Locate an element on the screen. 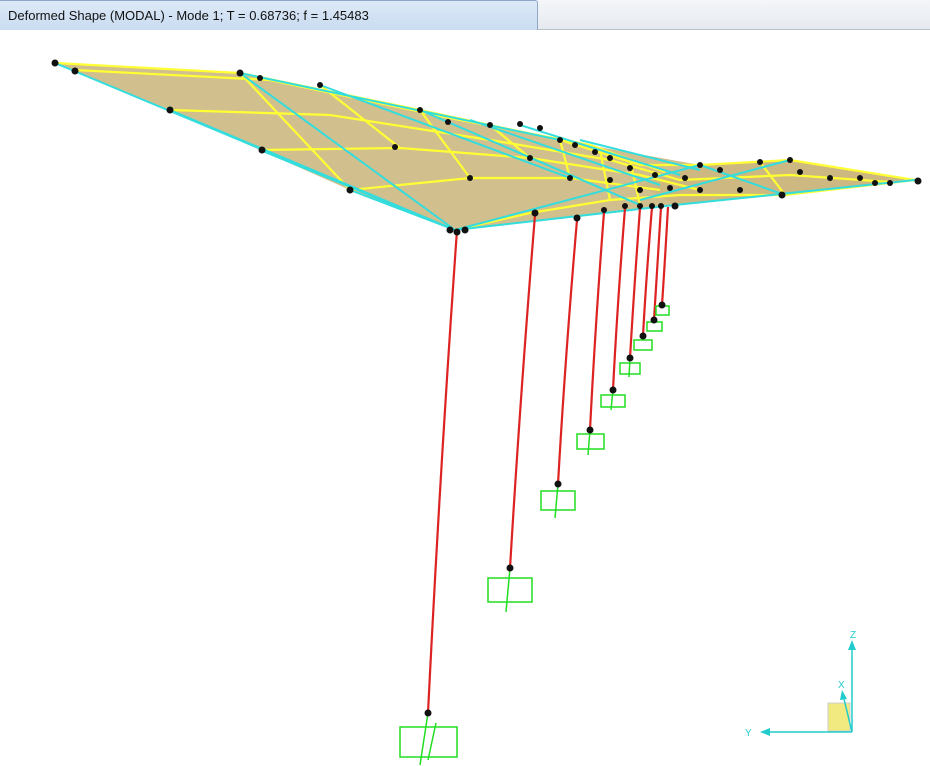 Image resolution: width=930 pixels, height=766 pixels. y-axis-label: Y is located at coordinates (748, 733).